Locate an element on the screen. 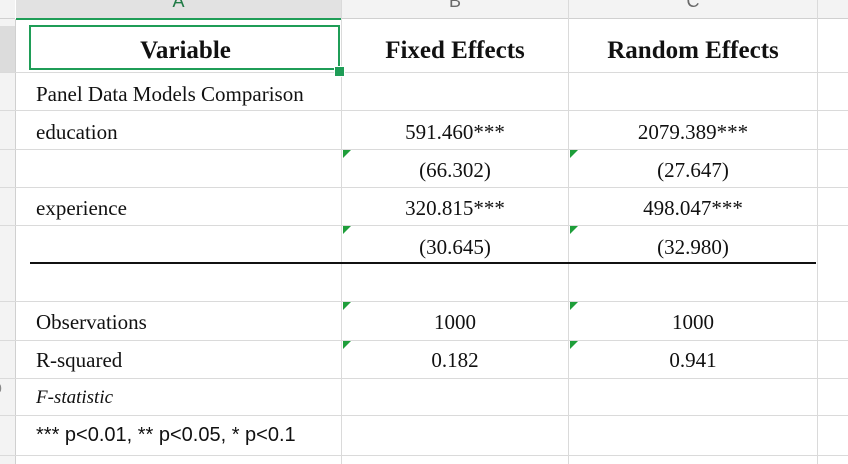  column-header-d is located at coordinates (833, 9).